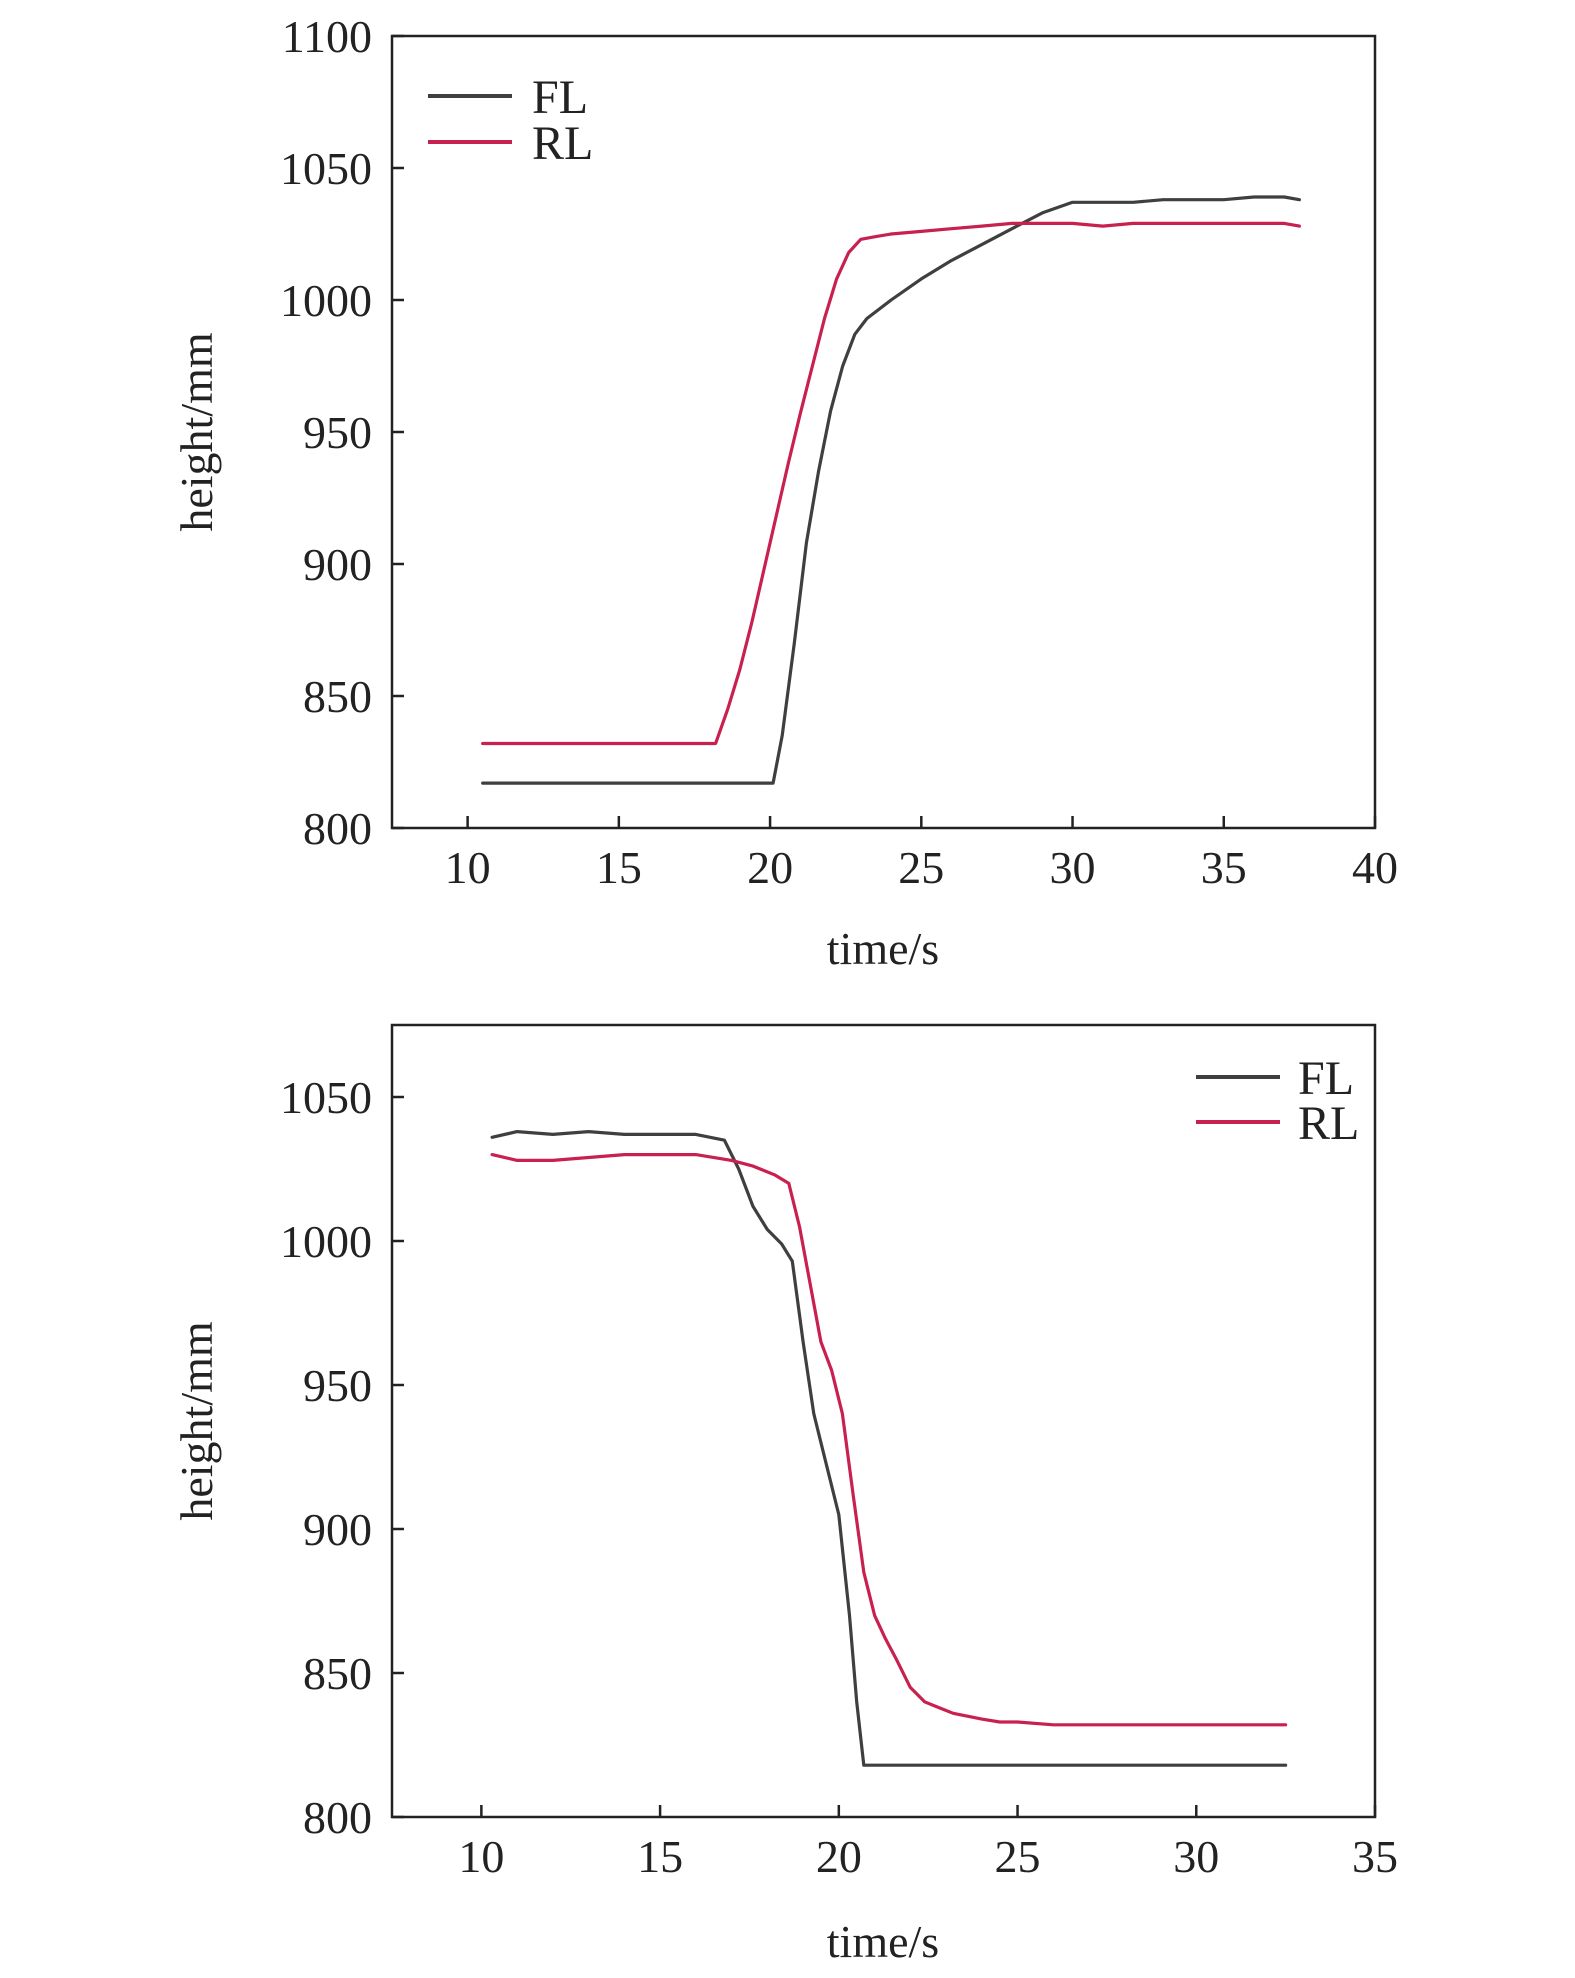 The width and height of the screenshot is (1575, 1978). What do you see at coordinates (196, 432) in the screenshot?
I see `y-axis-label-top: height/mm` at bounding box center [196, 432].